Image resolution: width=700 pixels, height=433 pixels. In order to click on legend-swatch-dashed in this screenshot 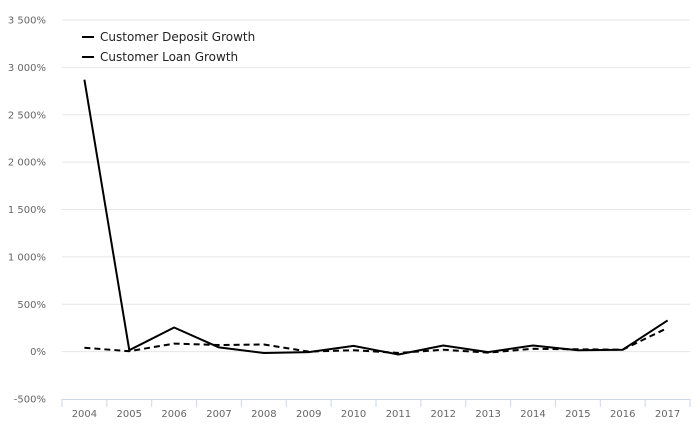, I will do `click(88, 57)`.